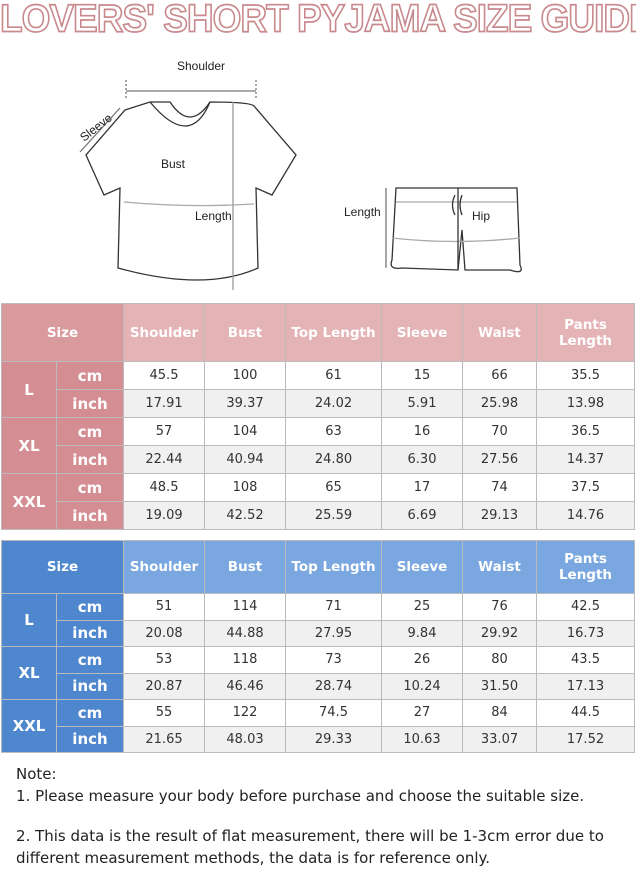 This screenshot has width=636, height=879. I want to click on notes-heading: Note:, so click(36, 774).